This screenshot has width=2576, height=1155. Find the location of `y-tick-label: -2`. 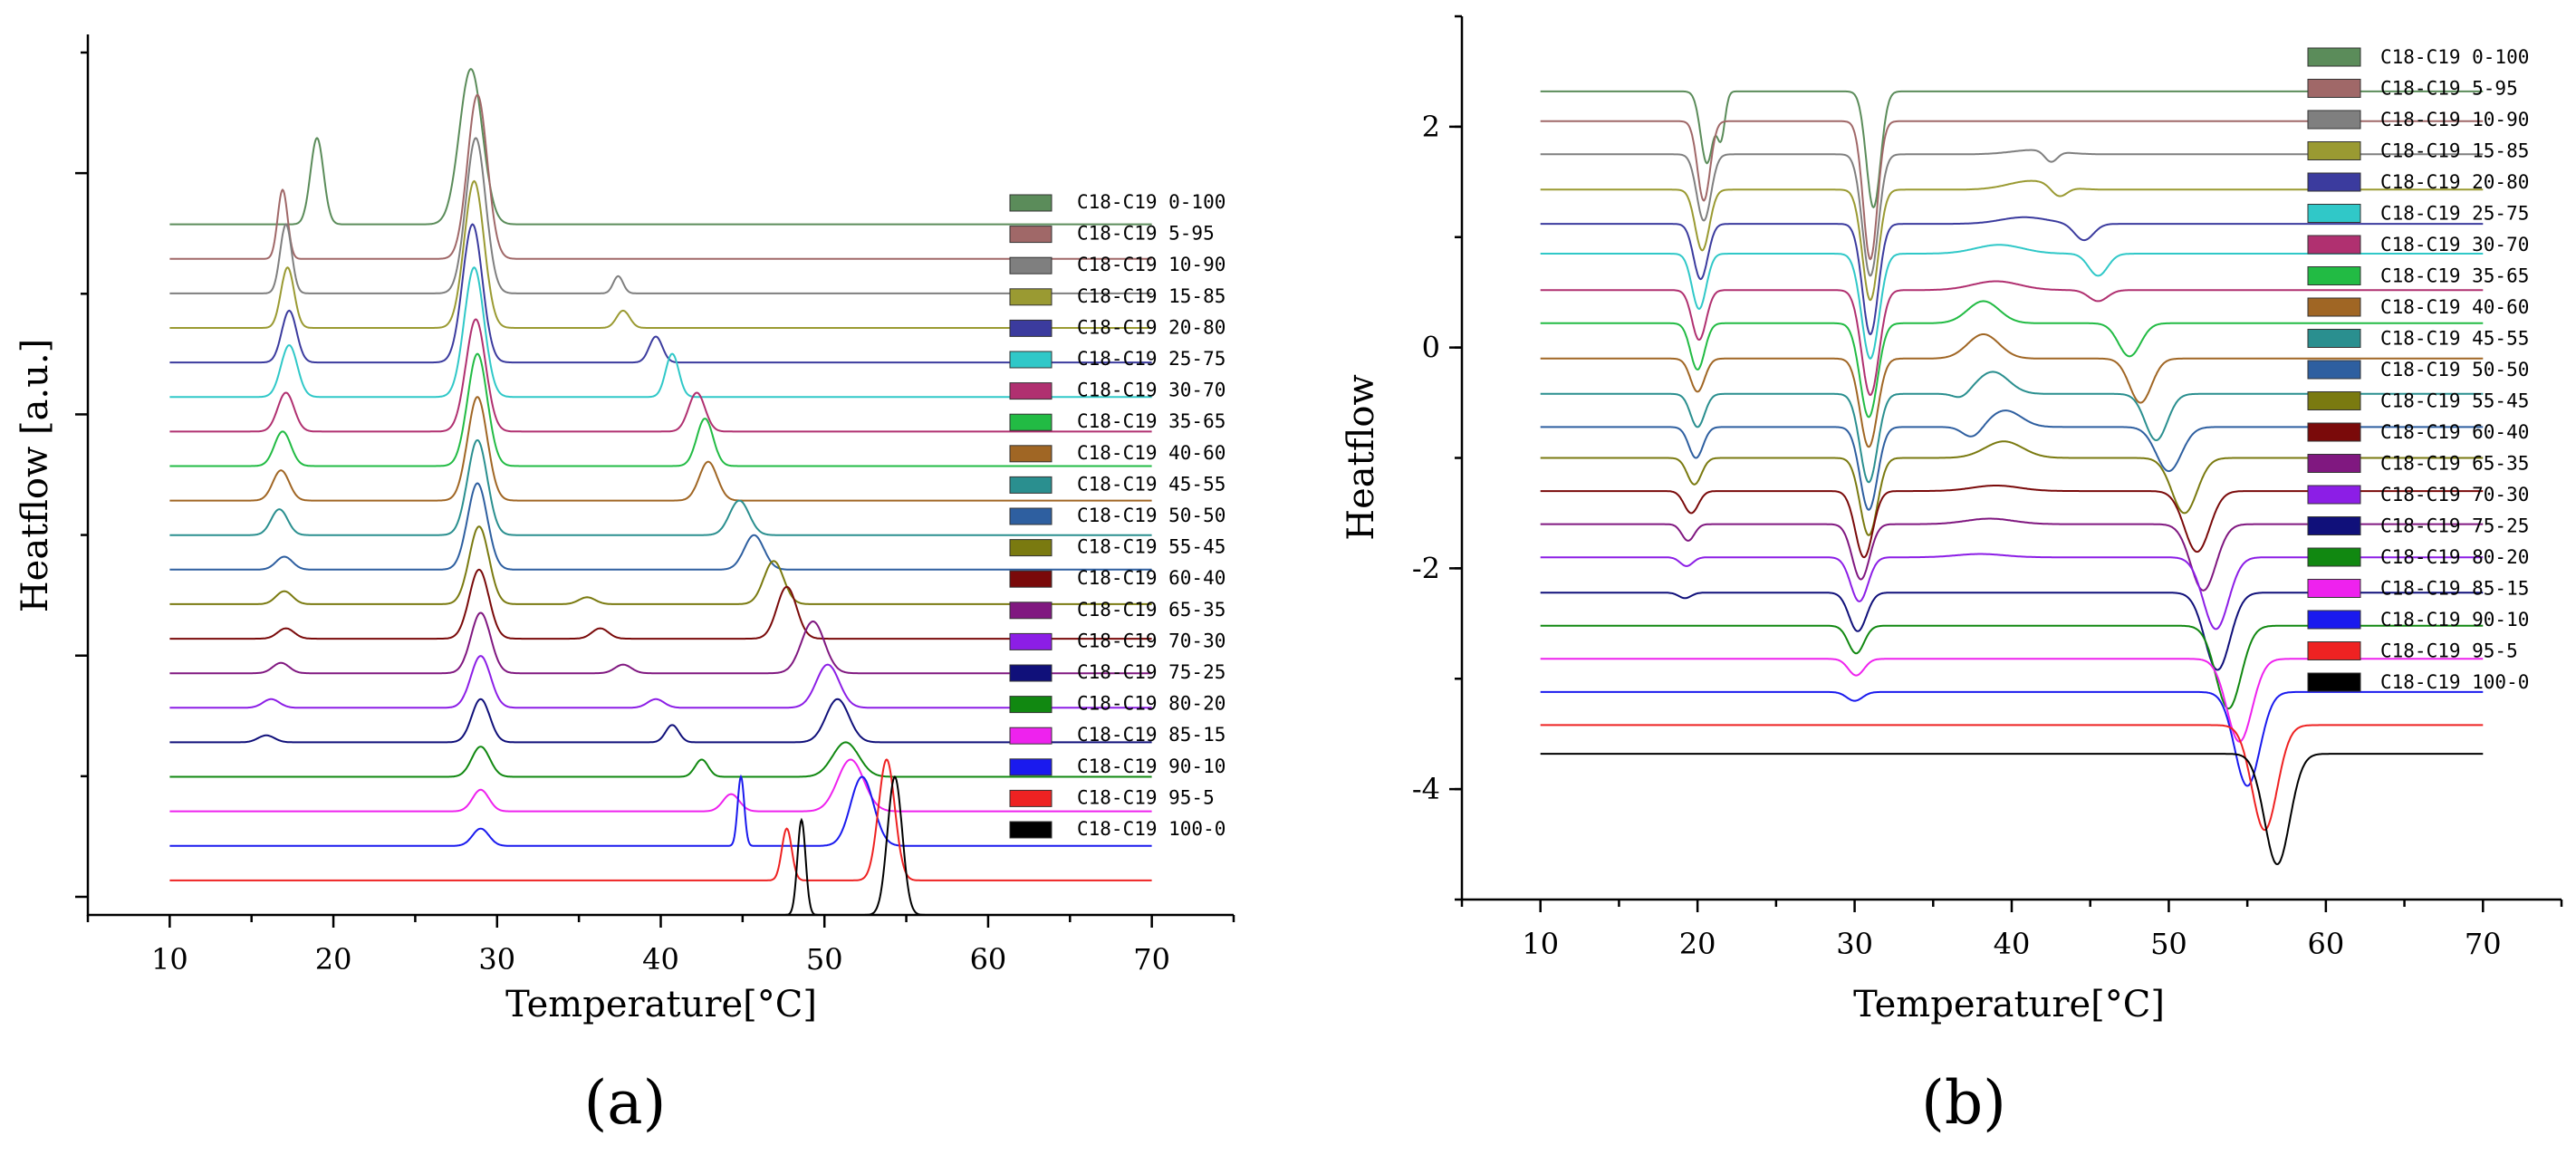

y-tick-label: -2 is located at coordinates (1426, 568).